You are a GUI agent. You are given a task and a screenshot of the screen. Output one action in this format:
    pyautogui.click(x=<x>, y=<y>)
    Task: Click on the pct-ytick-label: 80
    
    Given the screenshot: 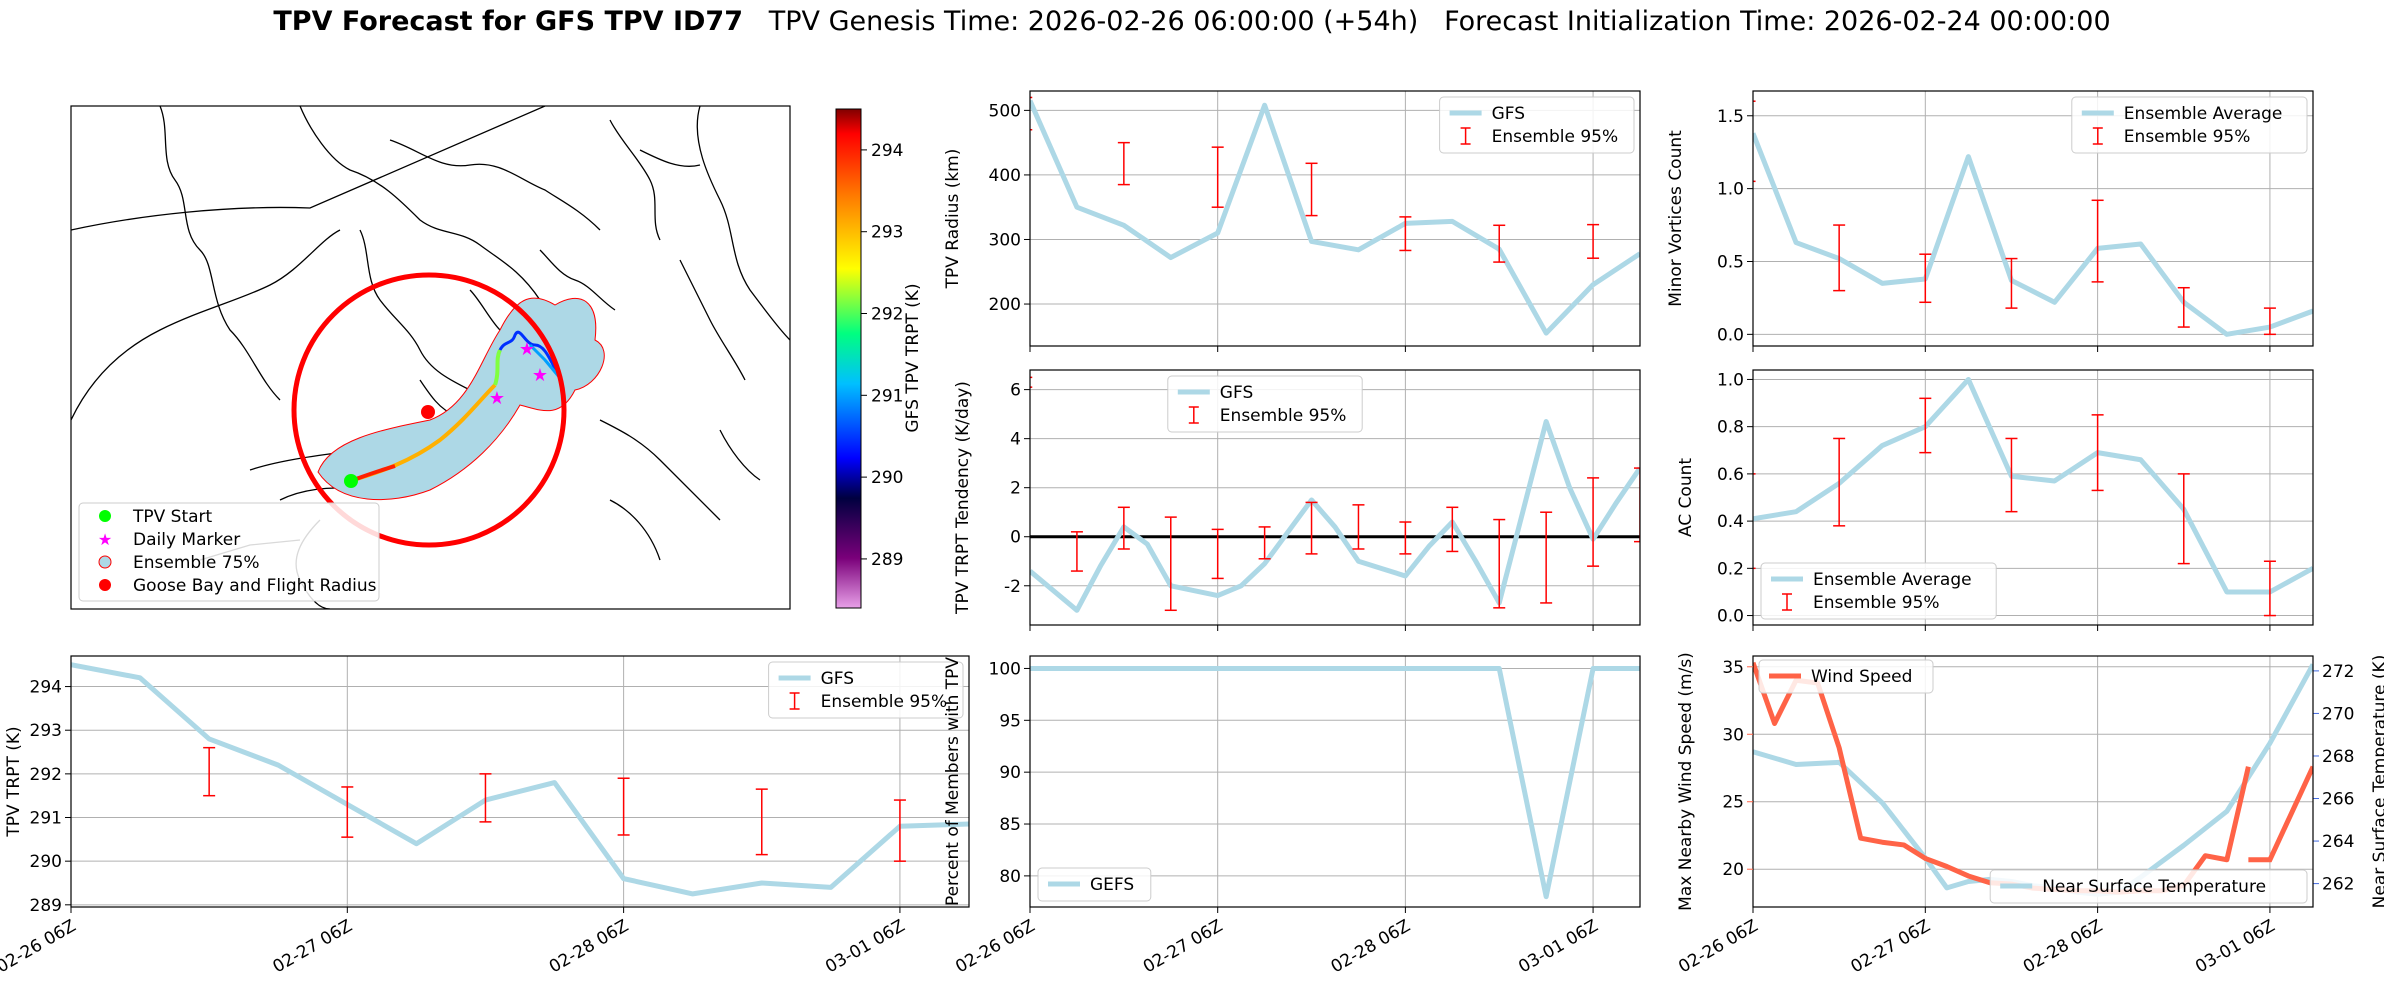 What is the action you would take?
    pyautogui.click(x=1010, y=877)
    